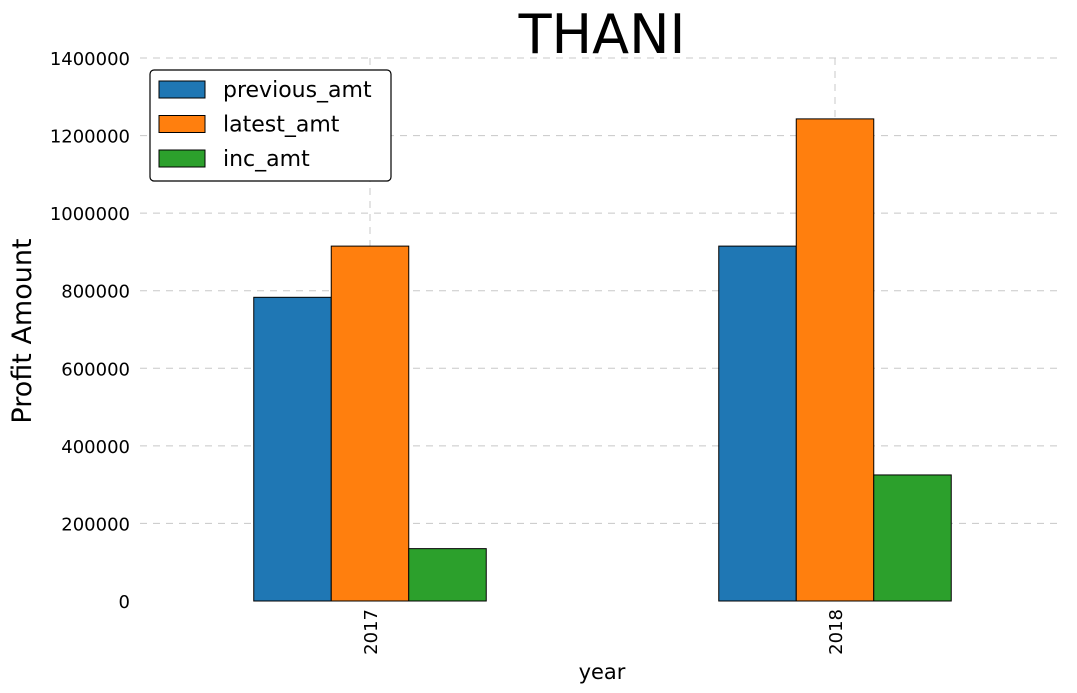  Describe the element at coordinates (182, 158) in the screenshot. I see `legend-swatch-inc_amt` at that location.